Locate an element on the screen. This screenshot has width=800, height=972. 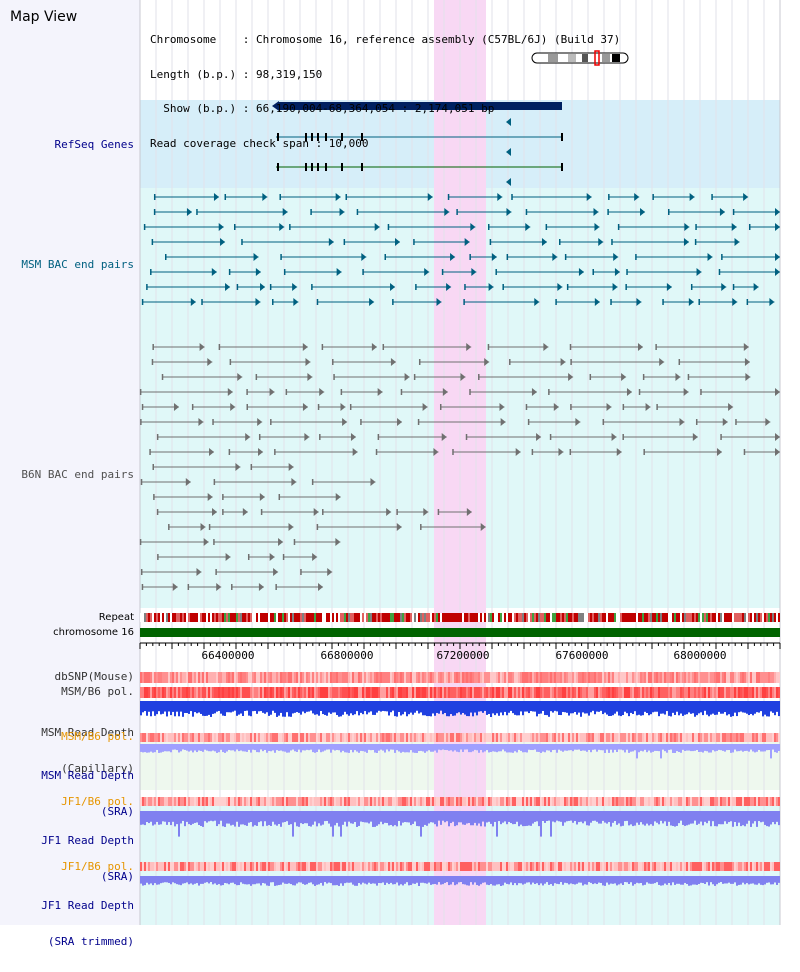
length-info: Length (b.p.) : 98,319,150 is located at coordinates (236, 74).